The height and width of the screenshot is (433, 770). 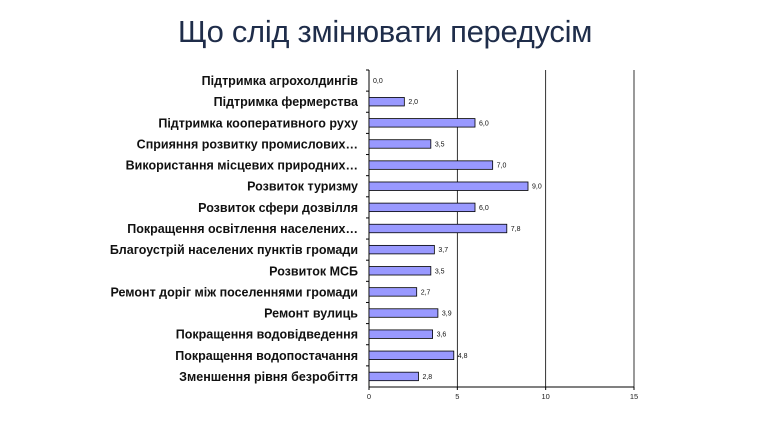 I want to click on x-tick-label: 5, so click(x=457, y=396).